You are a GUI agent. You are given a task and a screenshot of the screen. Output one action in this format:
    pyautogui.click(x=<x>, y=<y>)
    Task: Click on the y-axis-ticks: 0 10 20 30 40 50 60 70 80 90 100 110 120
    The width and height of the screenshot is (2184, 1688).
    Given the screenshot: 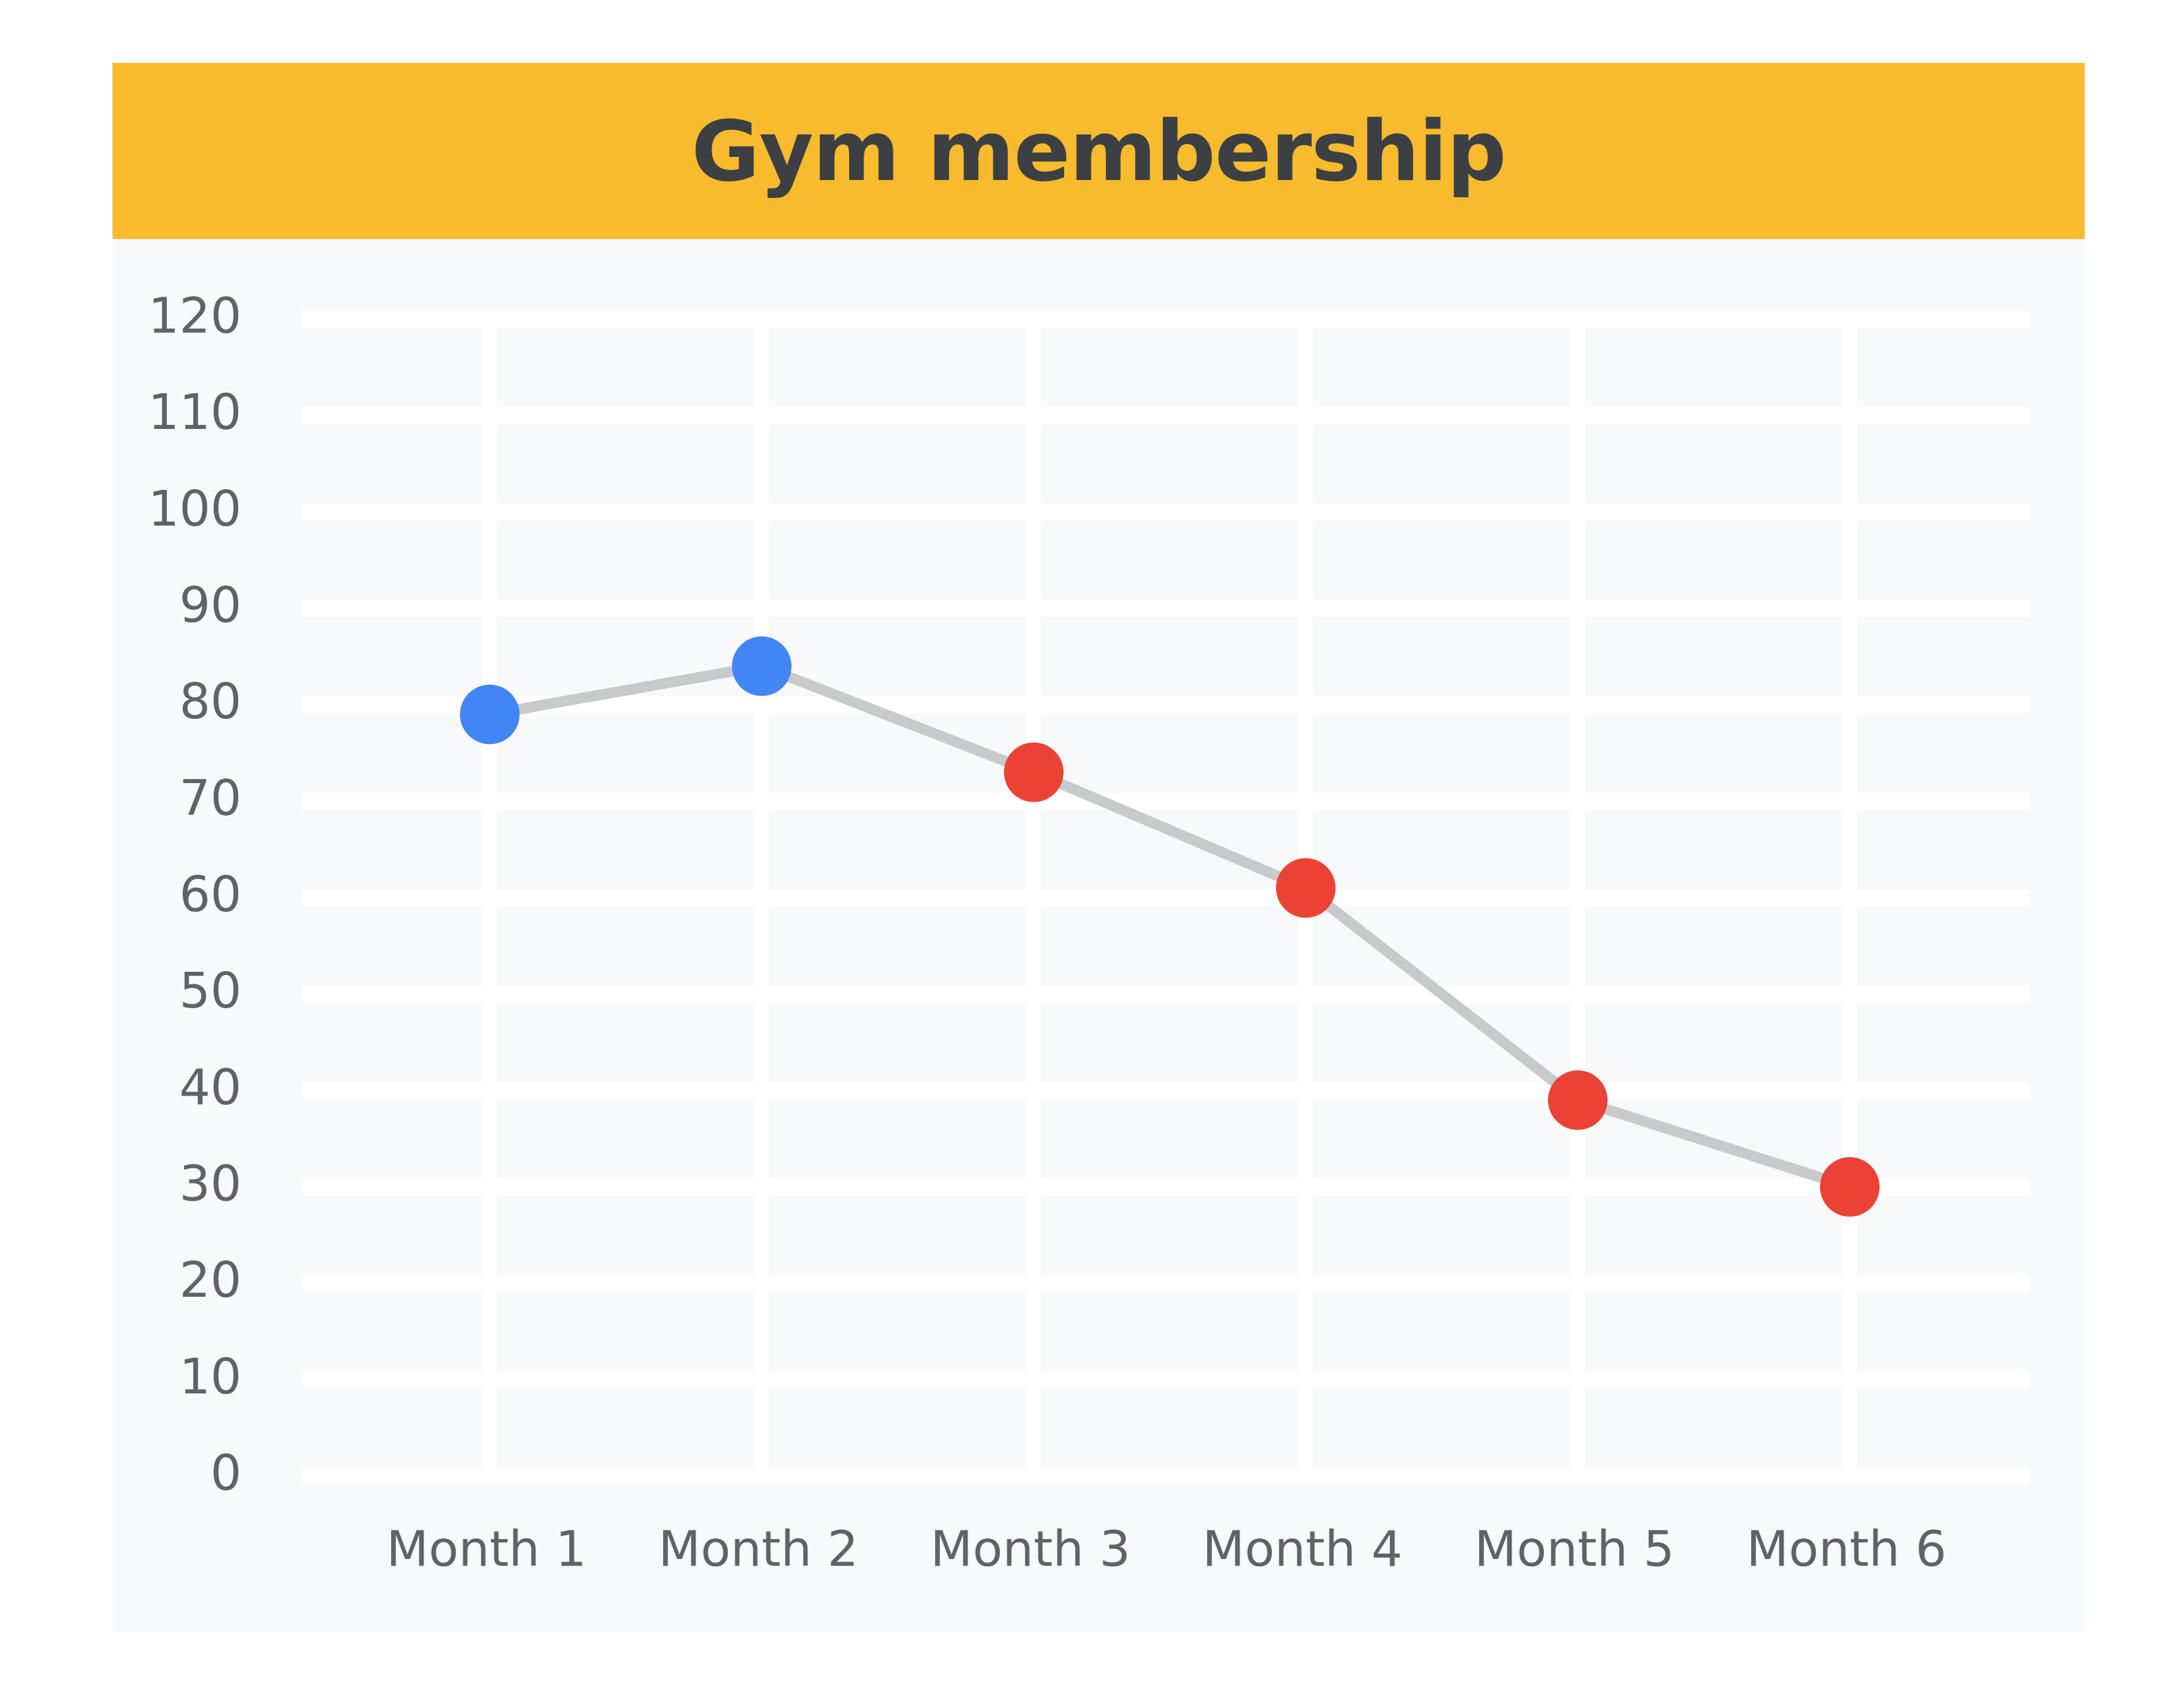 What is the action you would take?
    pyautogui.click(x=195, y=895)
    